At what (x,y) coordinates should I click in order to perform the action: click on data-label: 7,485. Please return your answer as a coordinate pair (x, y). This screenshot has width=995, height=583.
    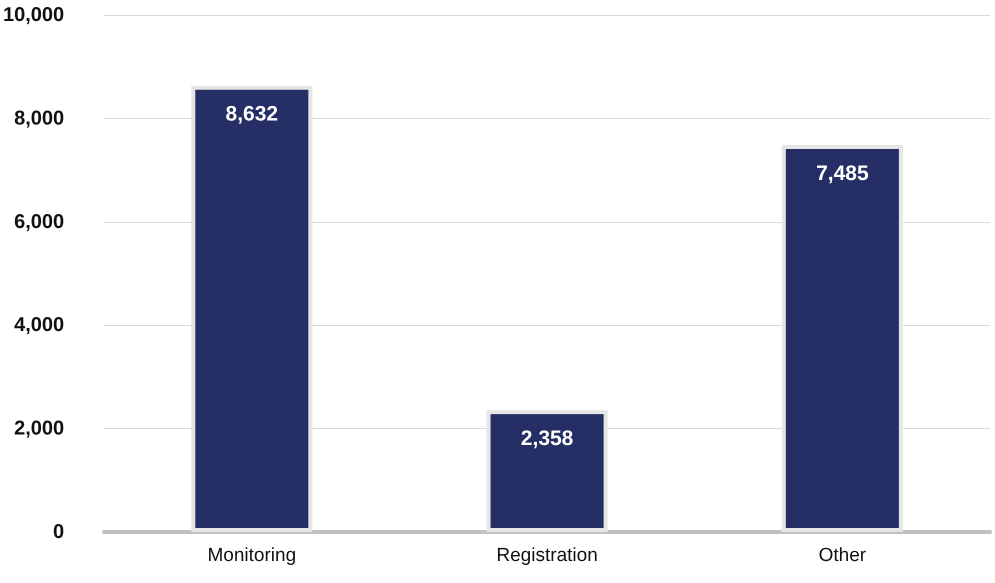
    Looking at the image, I should click on (842, 174).